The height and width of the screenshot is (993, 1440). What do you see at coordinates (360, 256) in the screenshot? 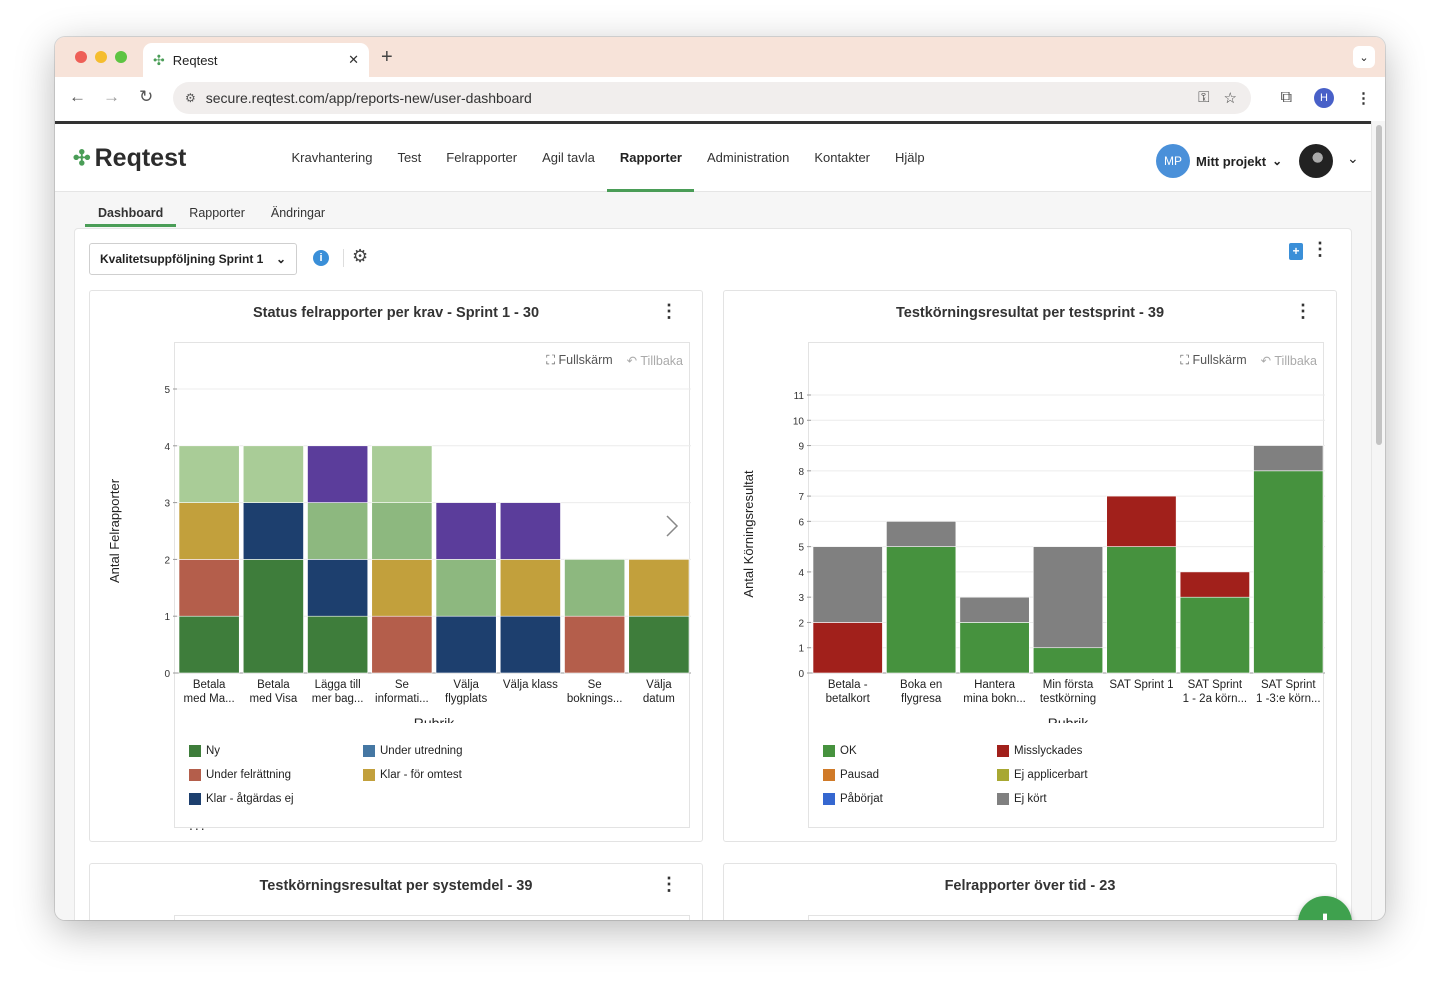
I see `gear-icon: ⚙` at bounding box center [360, 256].